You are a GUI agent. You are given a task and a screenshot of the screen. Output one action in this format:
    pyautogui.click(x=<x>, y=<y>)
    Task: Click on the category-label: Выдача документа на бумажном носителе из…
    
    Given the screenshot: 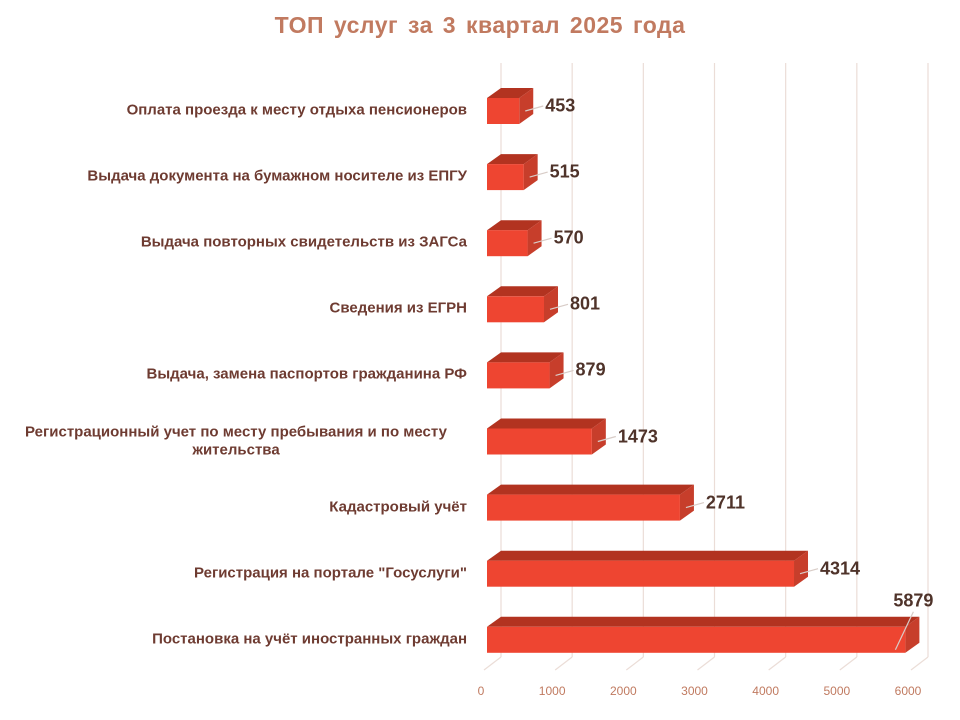 What is the action you would take?
    pyautogui.click(x=277, y=176)
    